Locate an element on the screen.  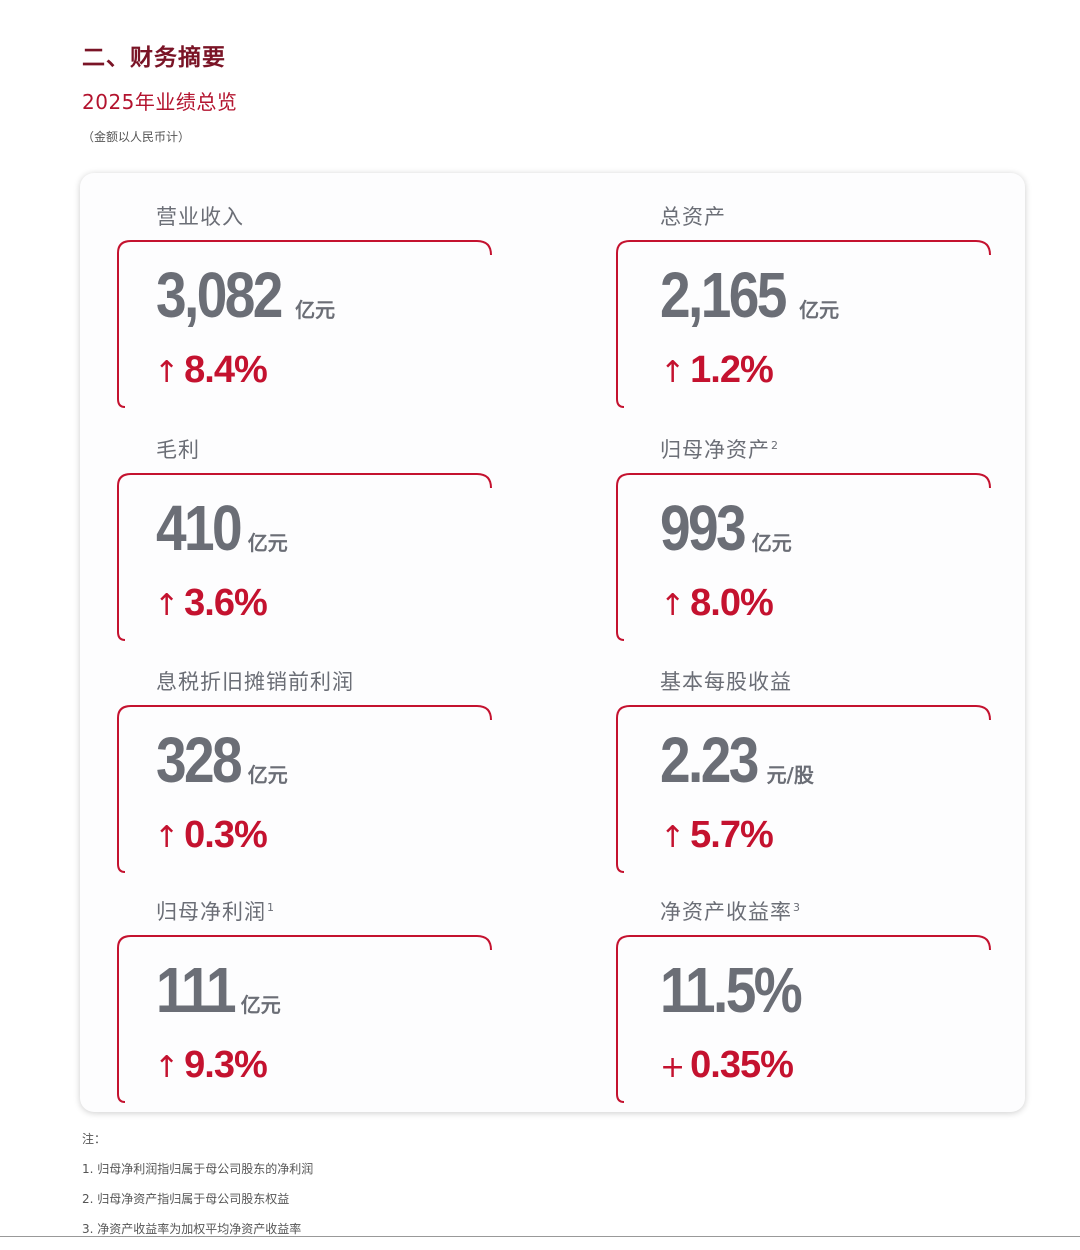
metric-change-row: ↑ 3.6% is located at coordinates (211, 603).